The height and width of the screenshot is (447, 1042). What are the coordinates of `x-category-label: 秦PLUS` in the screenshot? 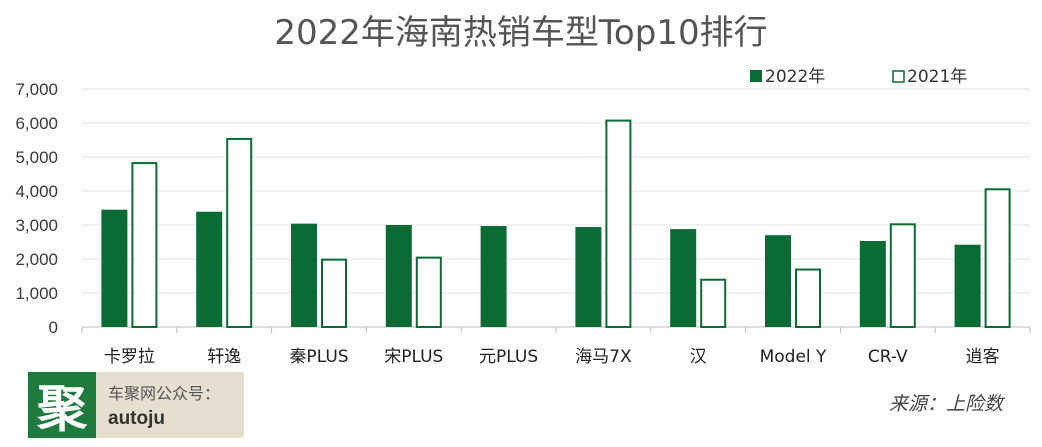 It's located at (318, 357).